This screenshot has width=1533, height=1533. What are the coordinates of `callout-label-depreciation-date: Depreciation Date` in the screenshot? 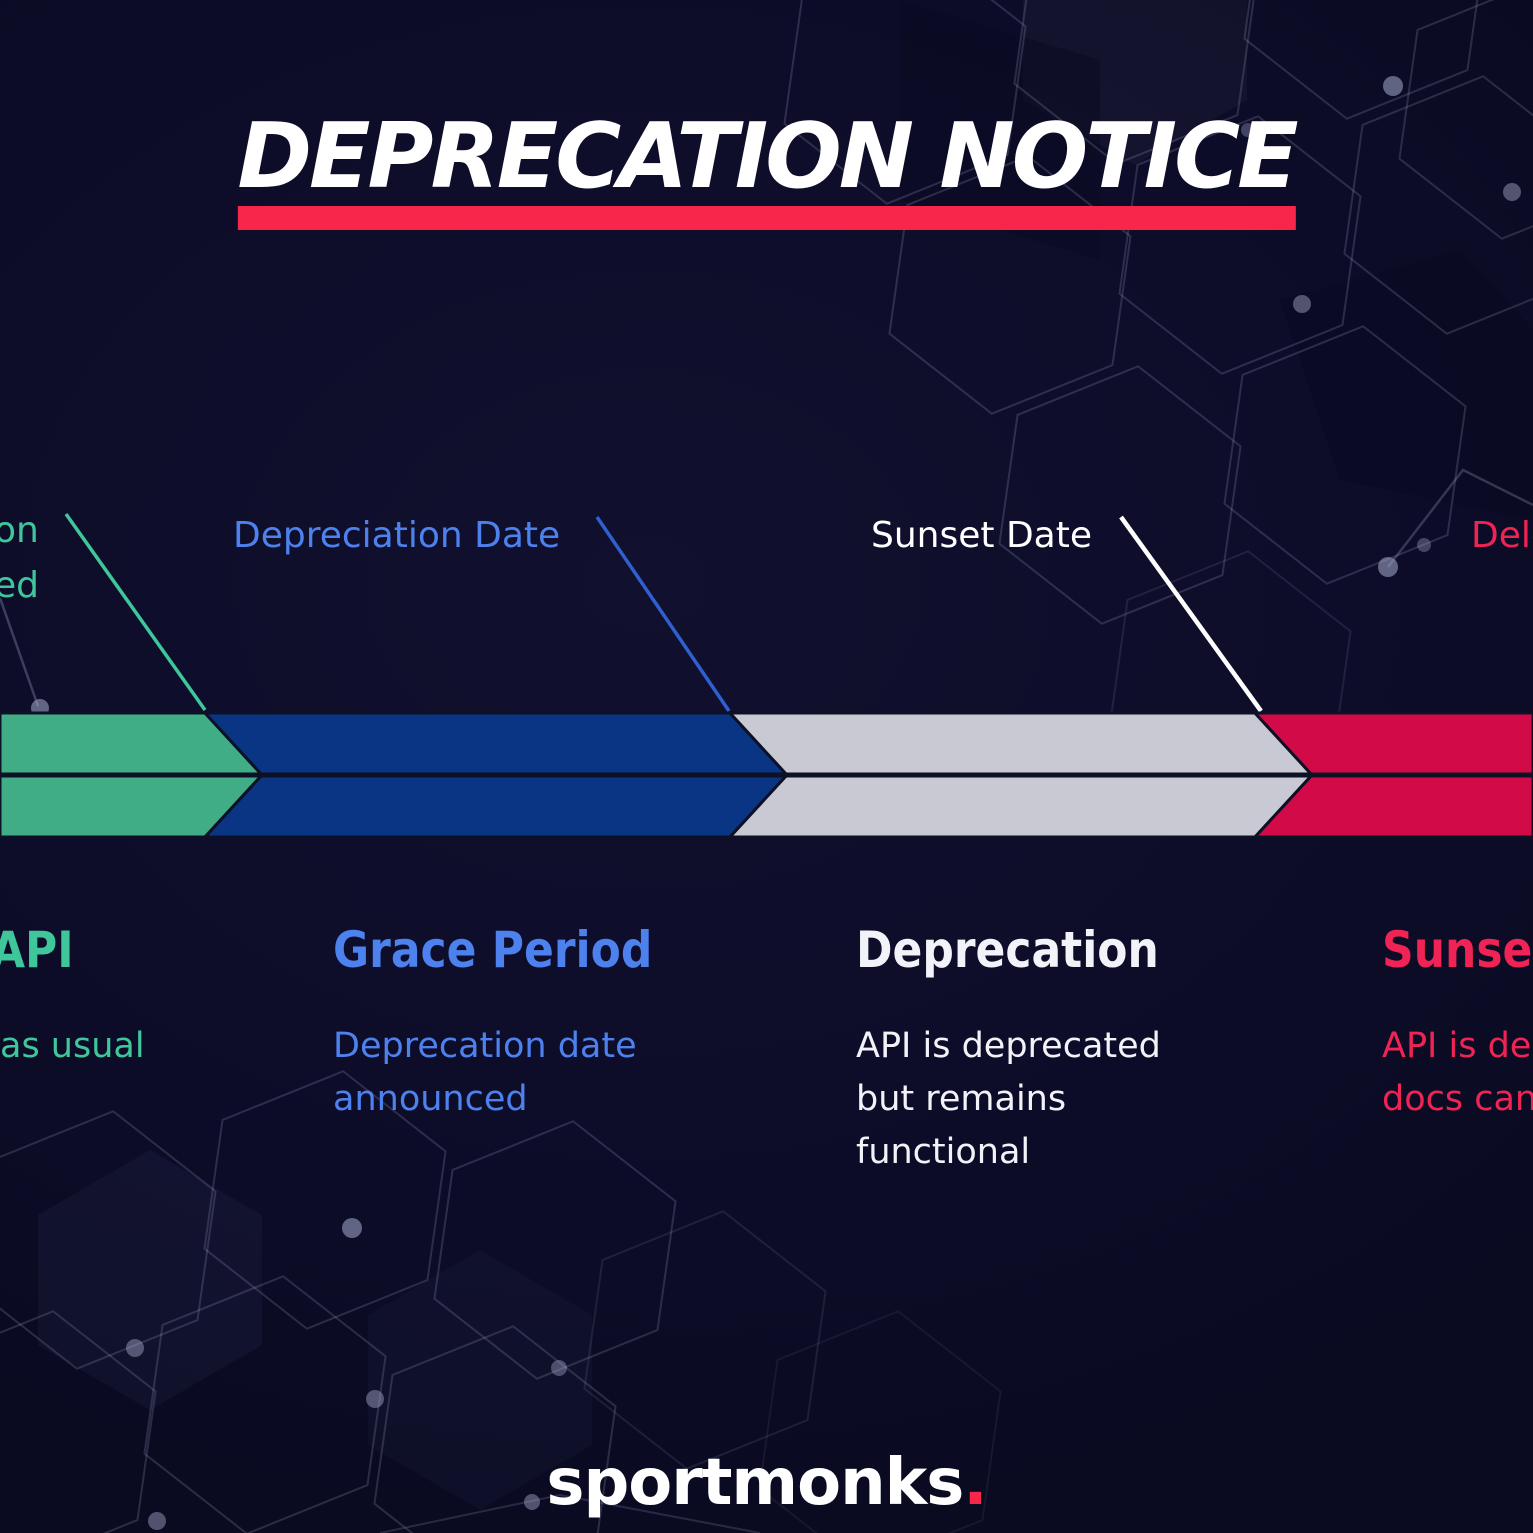 It's located at (397, 535).